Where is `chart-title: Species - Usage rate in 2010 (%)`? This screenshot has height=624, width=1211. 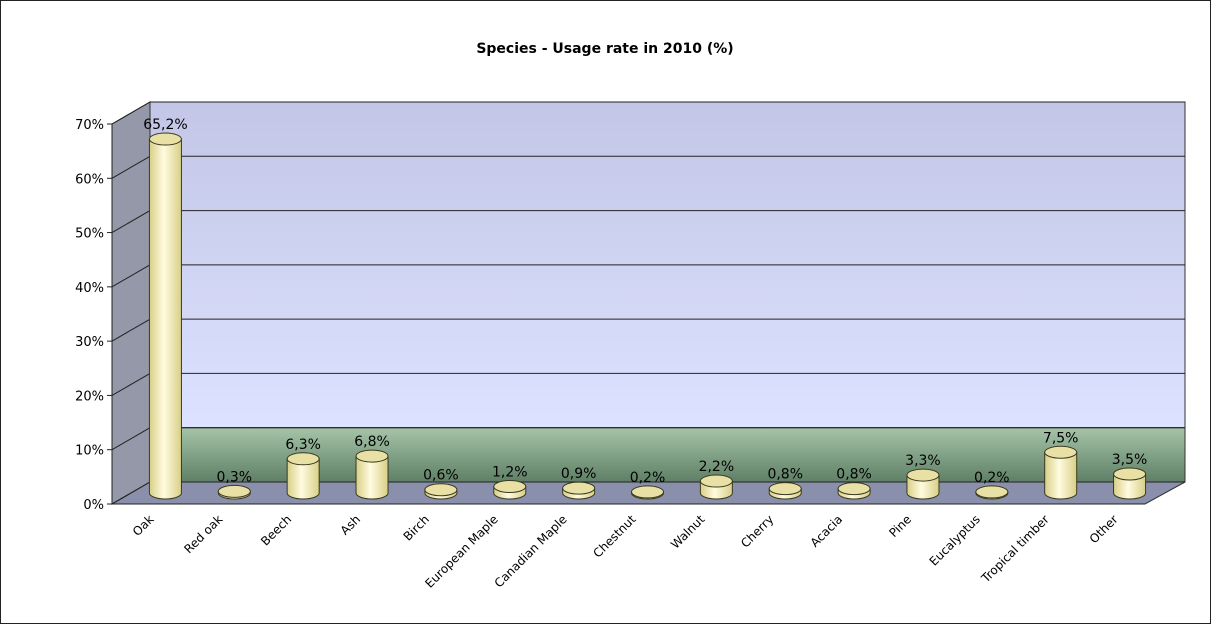 chart-title: Species - Usage rate in 2010 (%) is located at coordinates (604, 49).